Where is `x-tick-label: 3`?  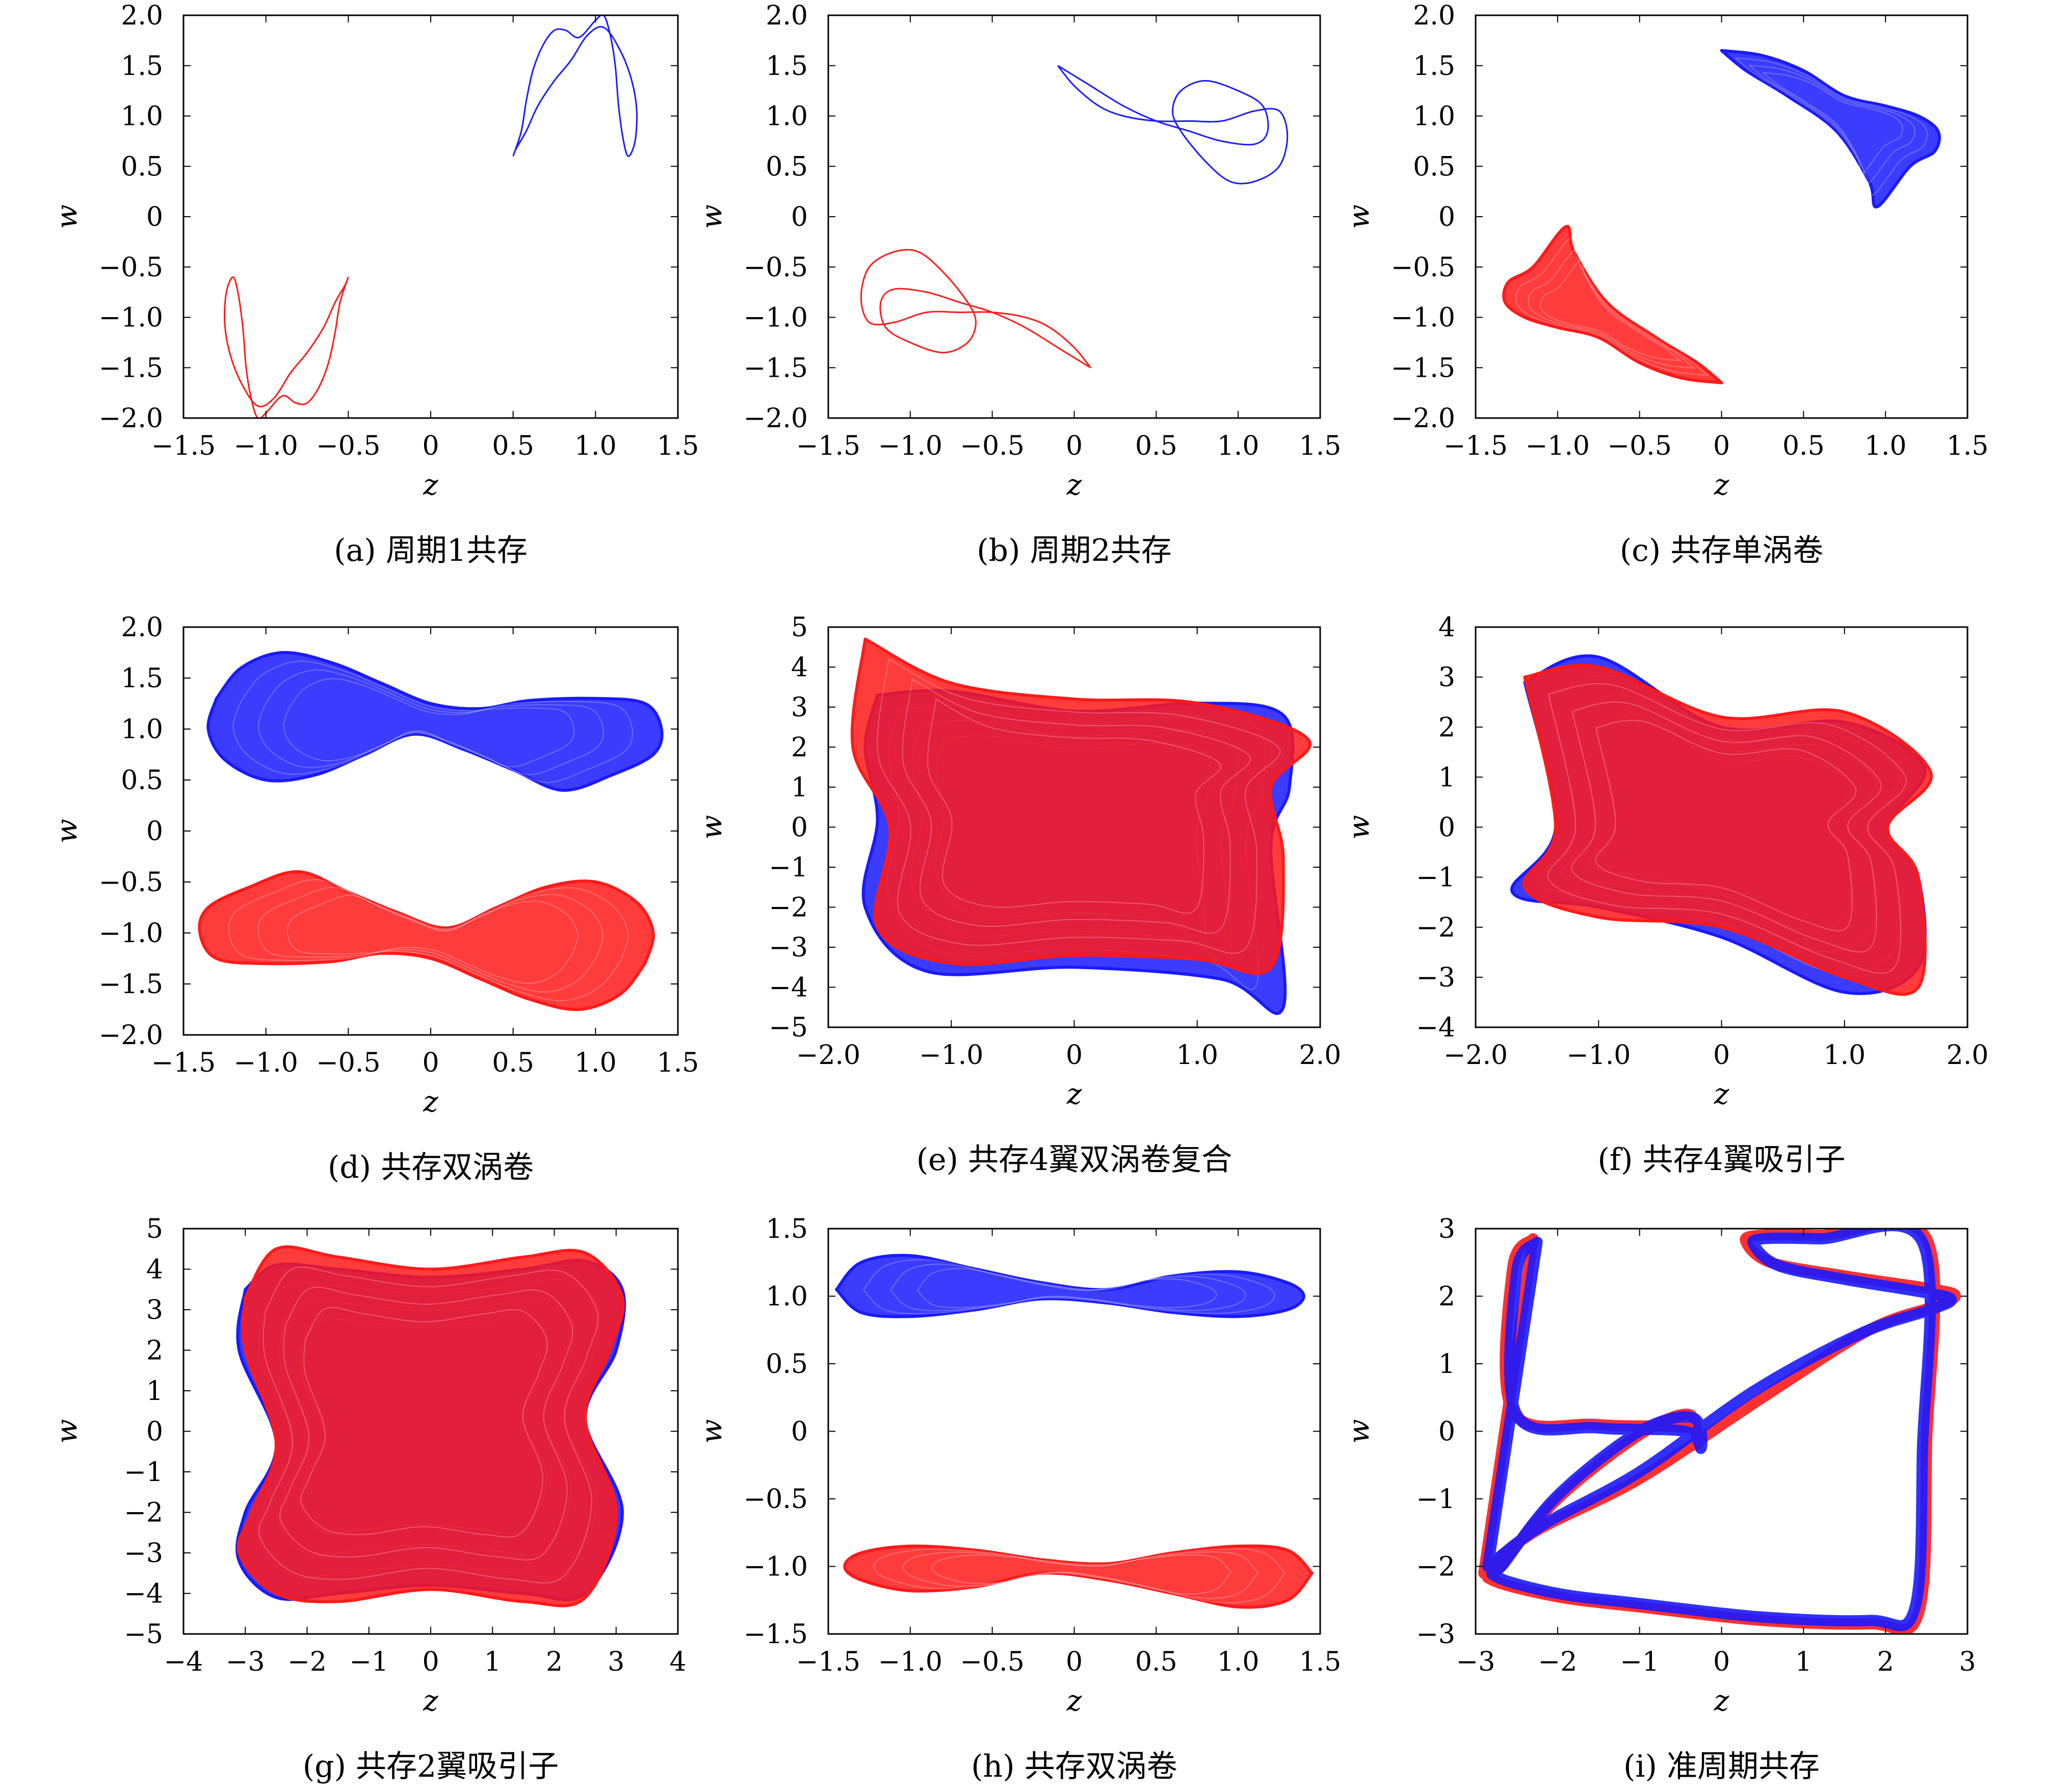
x-tick-label: 3 is located at coordinates (1967, 1662).